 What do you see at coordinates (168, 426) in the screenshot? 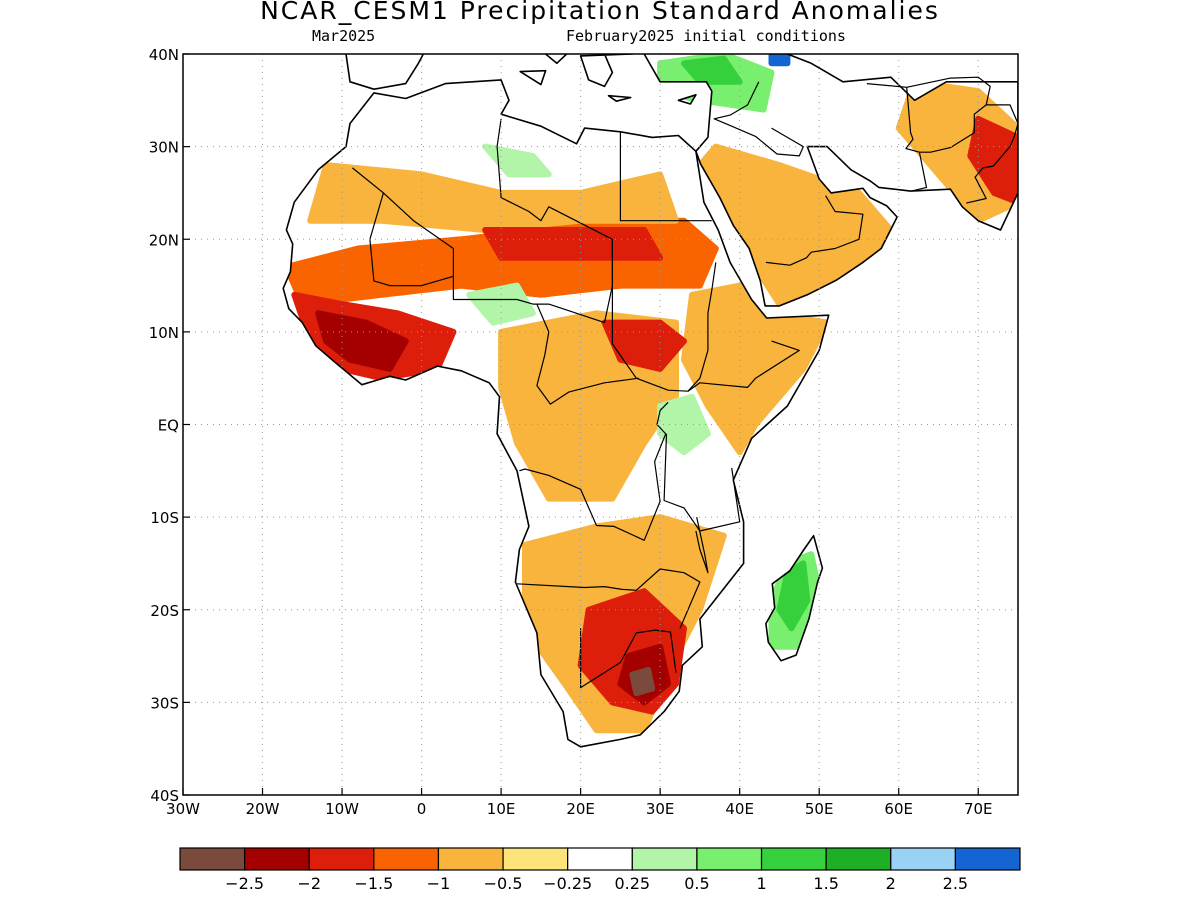
I see `y-tick-label: EQ` at bounding box center [168, 426].